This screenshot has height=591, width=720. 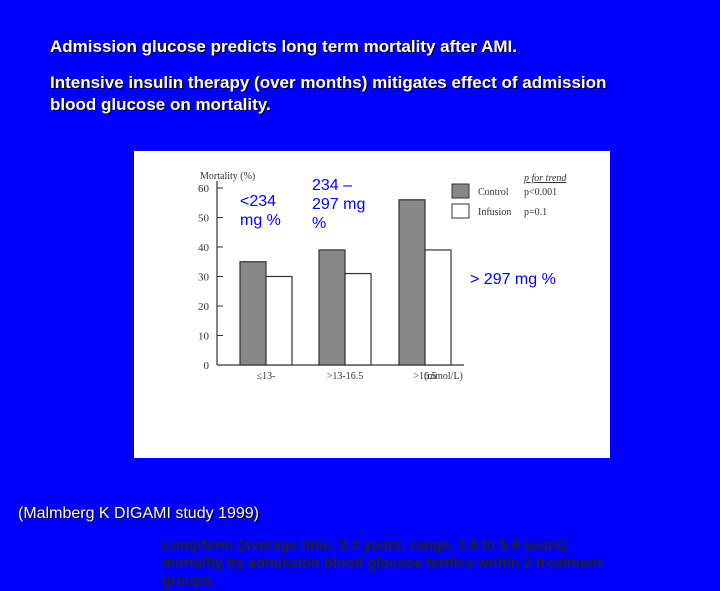 What do you see at coordinates (443, 376) in the screenshot?
I see `x-axis-unit: (mmol/L)` at bounding box center [443, 376].